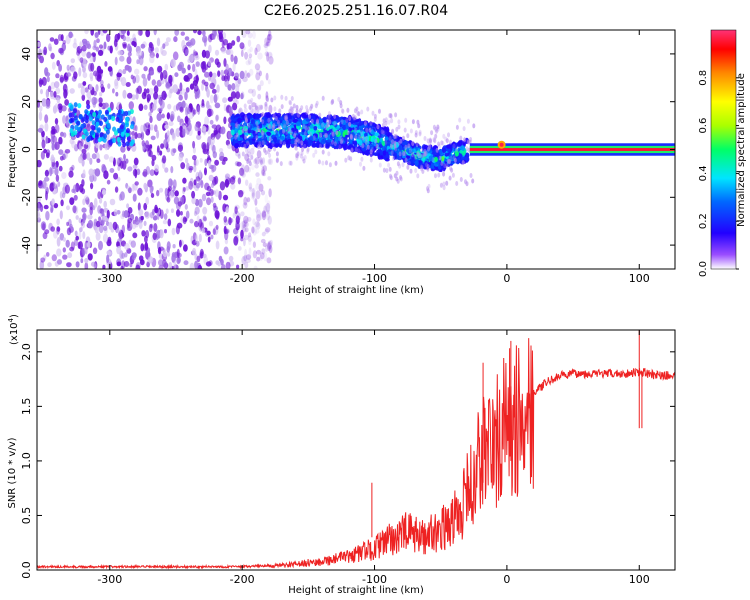  Describe the element at coordinates (639, 579) in the screenshot. I see `snr-x-tick-label: 100` at that location.